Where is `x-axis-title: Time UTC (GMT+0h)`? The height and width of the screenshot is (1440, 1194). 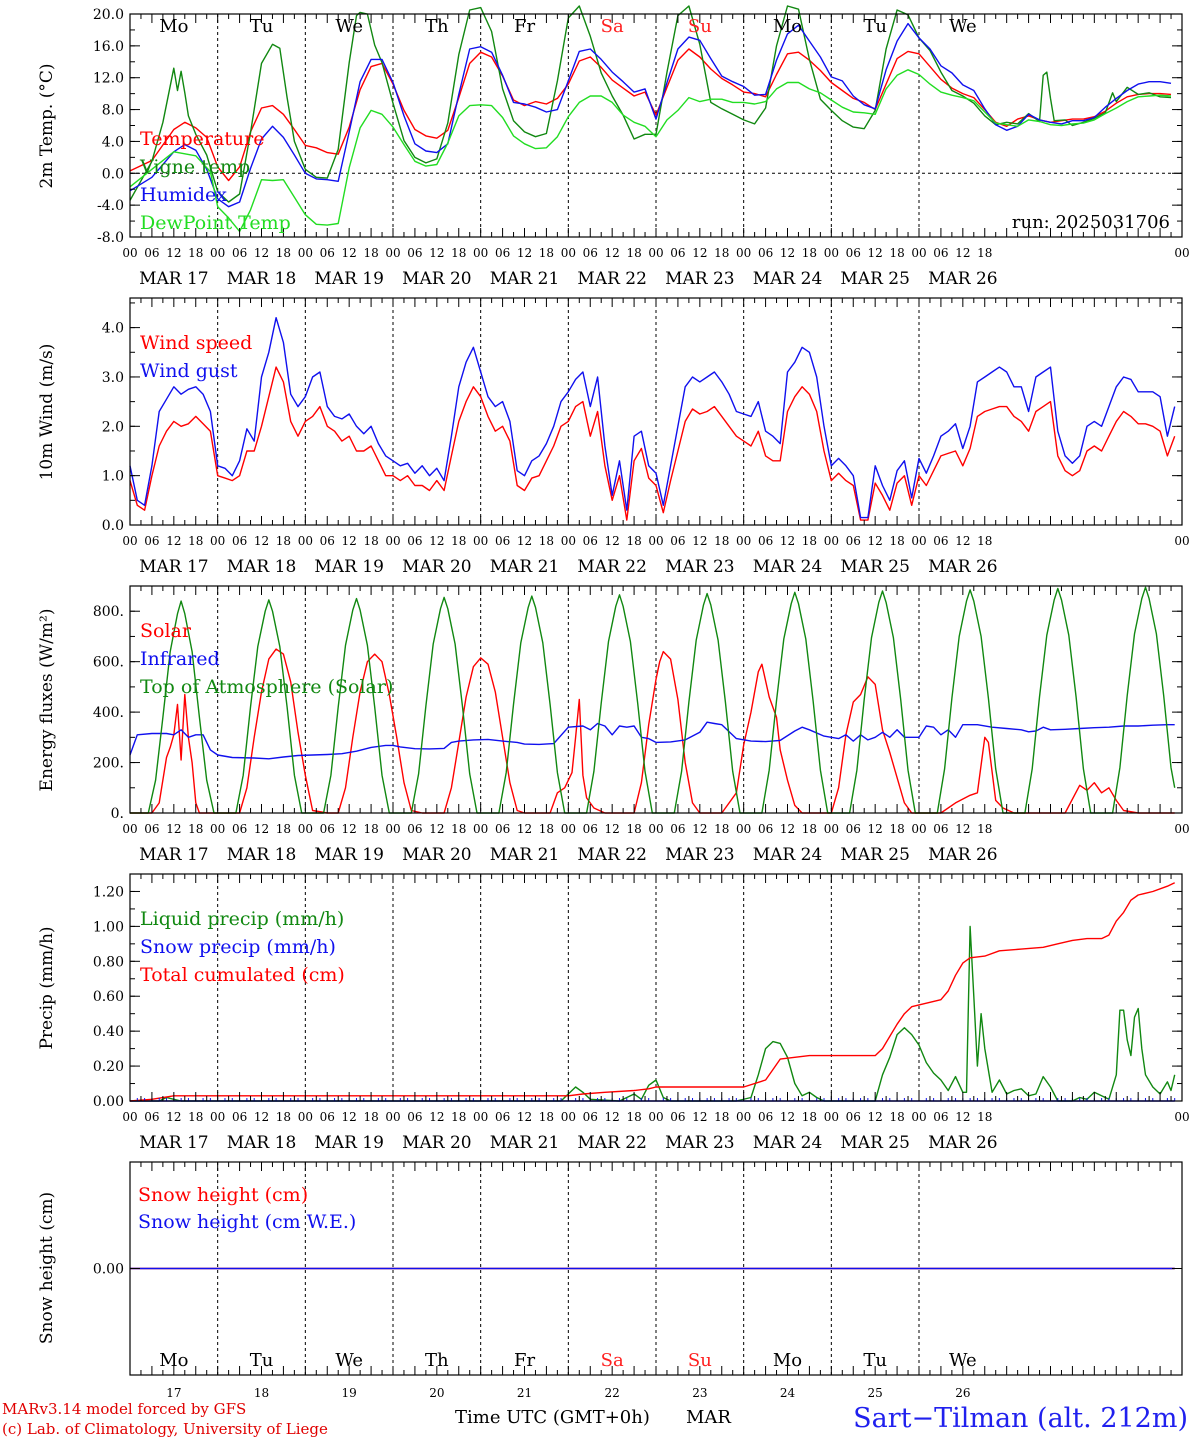 x-axis-title: Time UTC (GMT+0h) is located at coordinates (552, 1417).